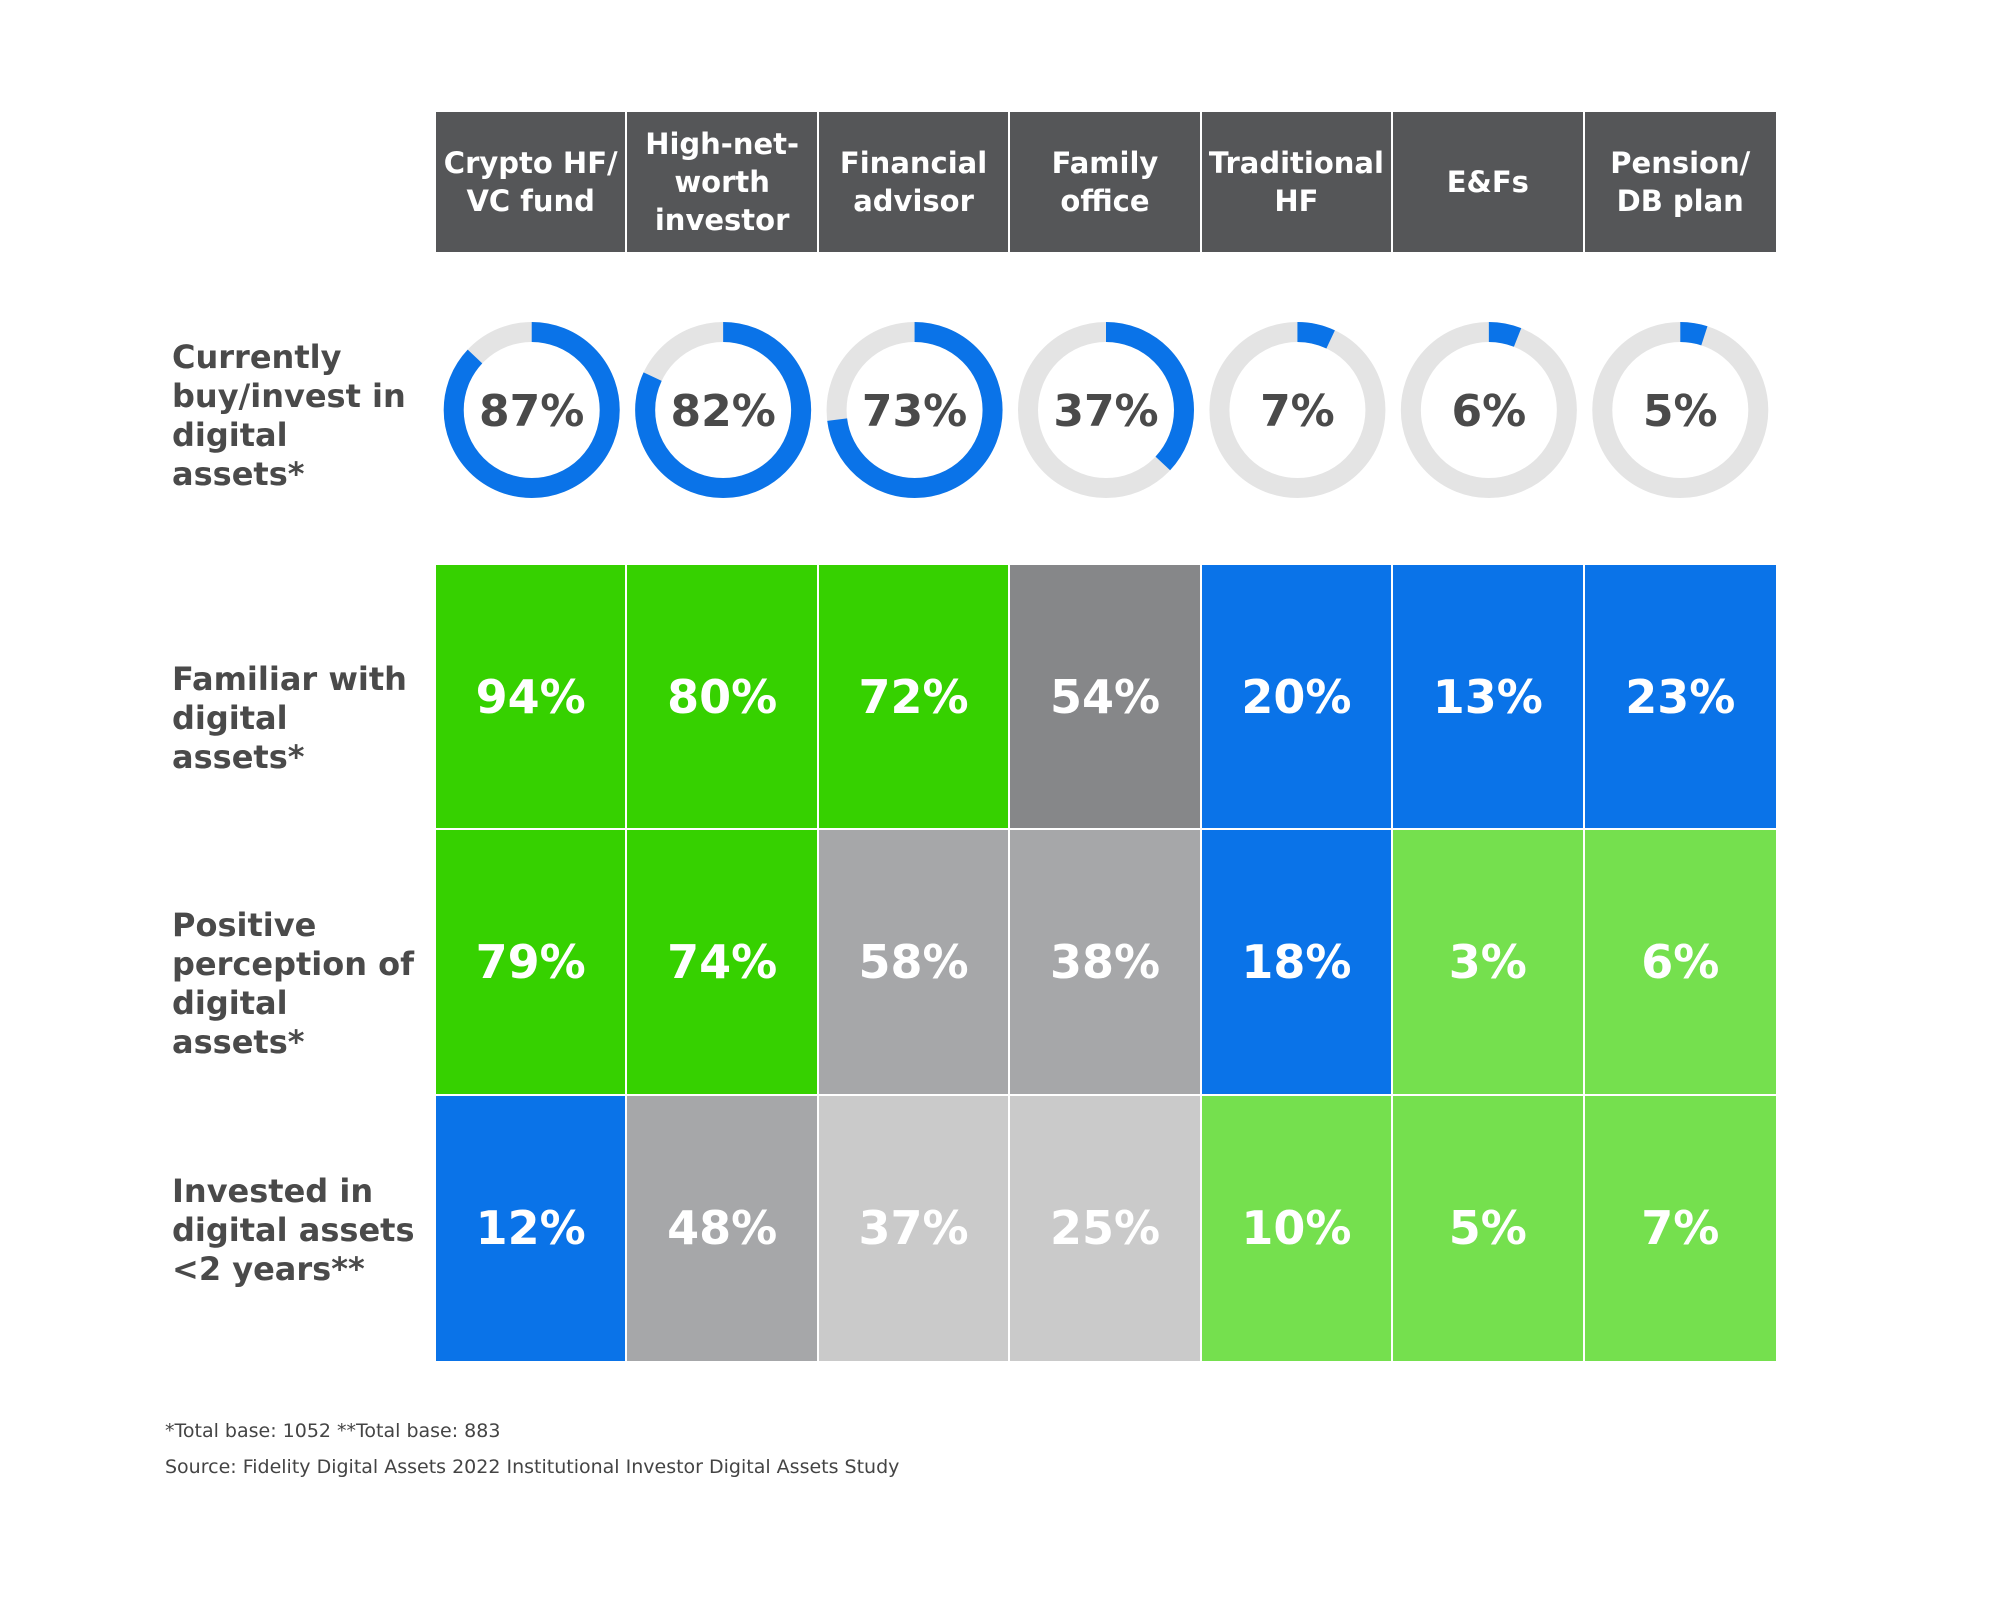  What do you see at coordinates (289, 415) in the screenshot?
I see `row-label-currently-invest: Currently buy/invest in digital assets*` at bounding box center [289, 415].